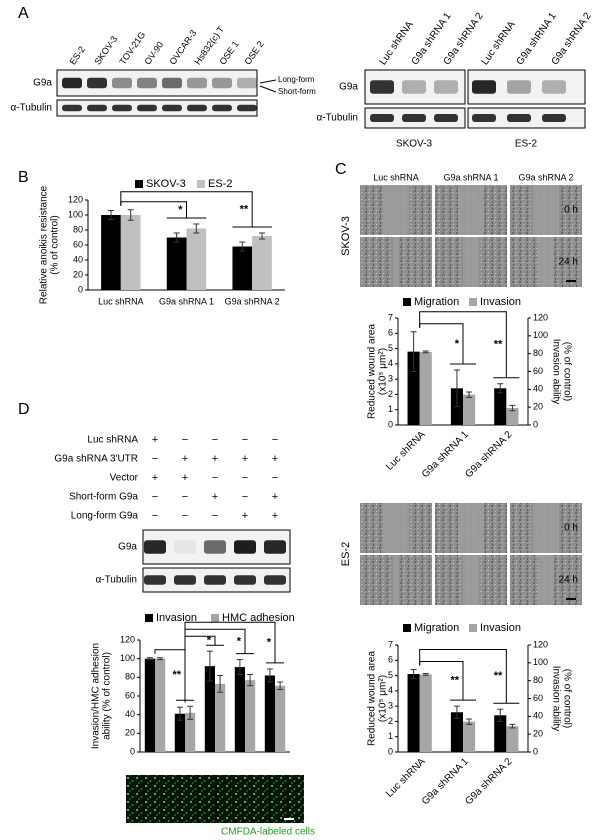 Image resolution: width=600 pixels, height=840 pixels. What do you see at coordinates (390, 424) in the screenshot?
I see `y-tick-label: 0` at bounding box center [390, 424].